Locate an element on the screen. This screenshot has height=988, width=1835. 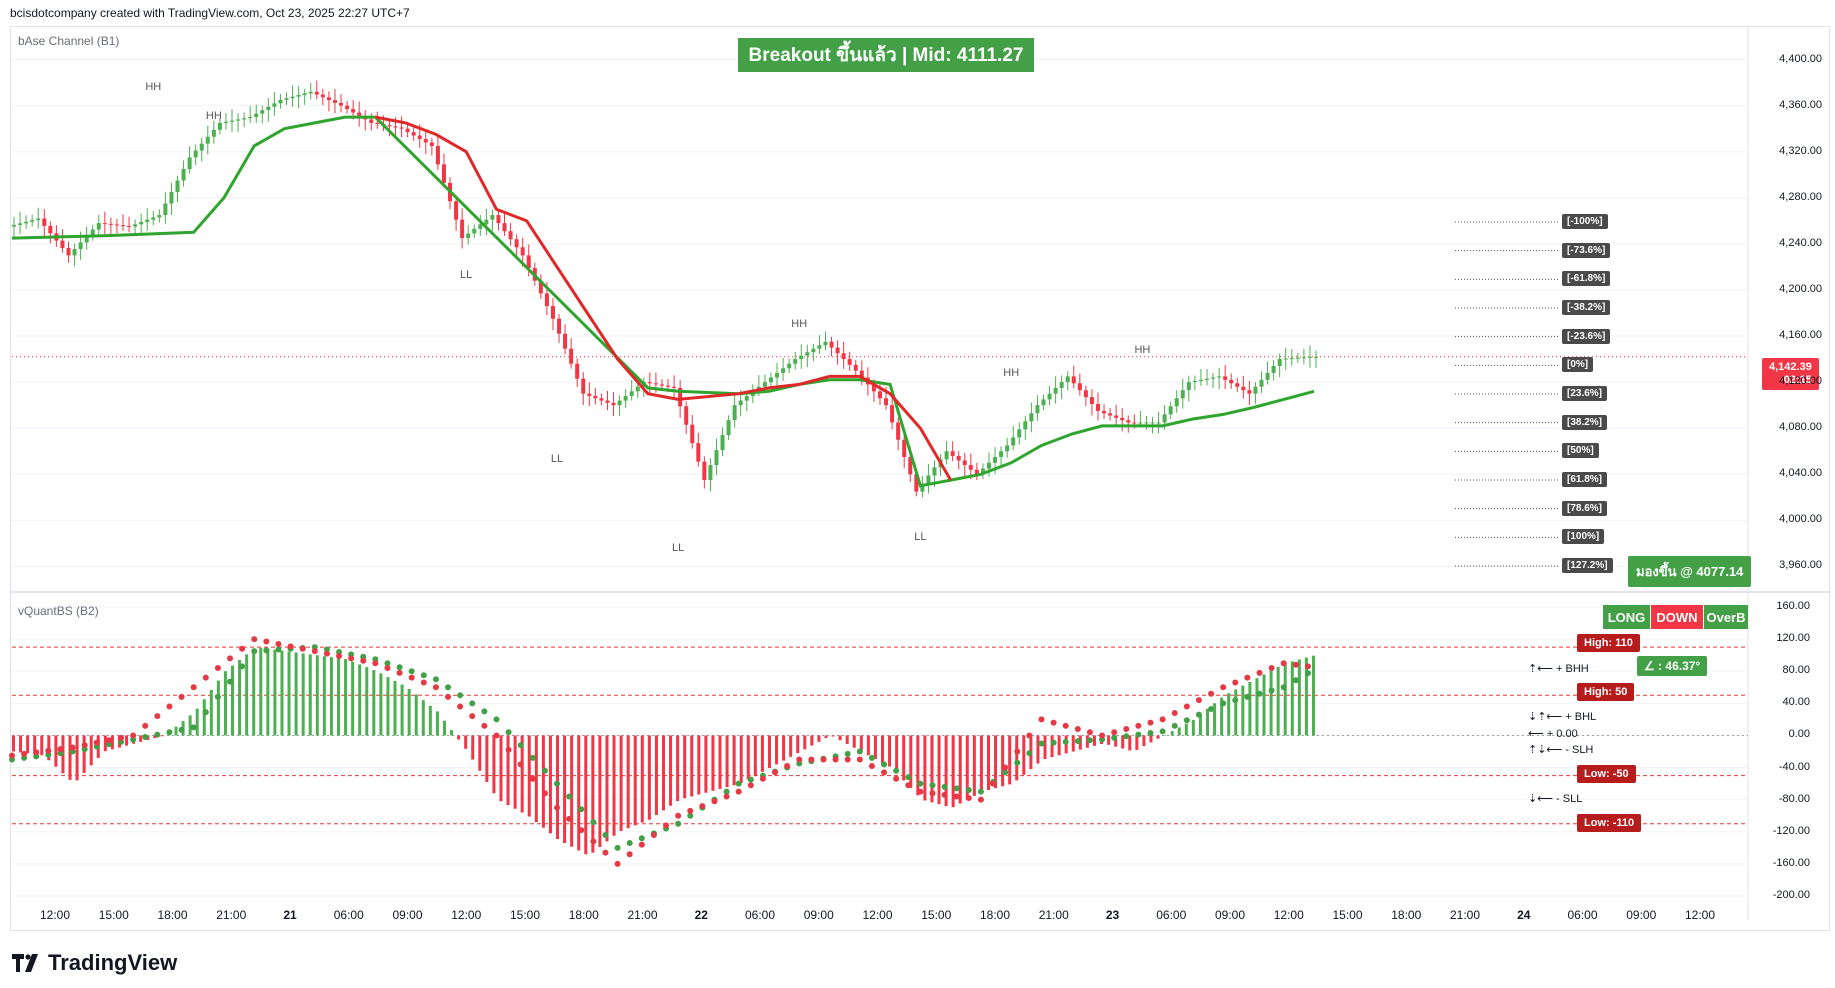
current-price-tag: 4,142.39 02:15 is located at coordinates (1790, 374).